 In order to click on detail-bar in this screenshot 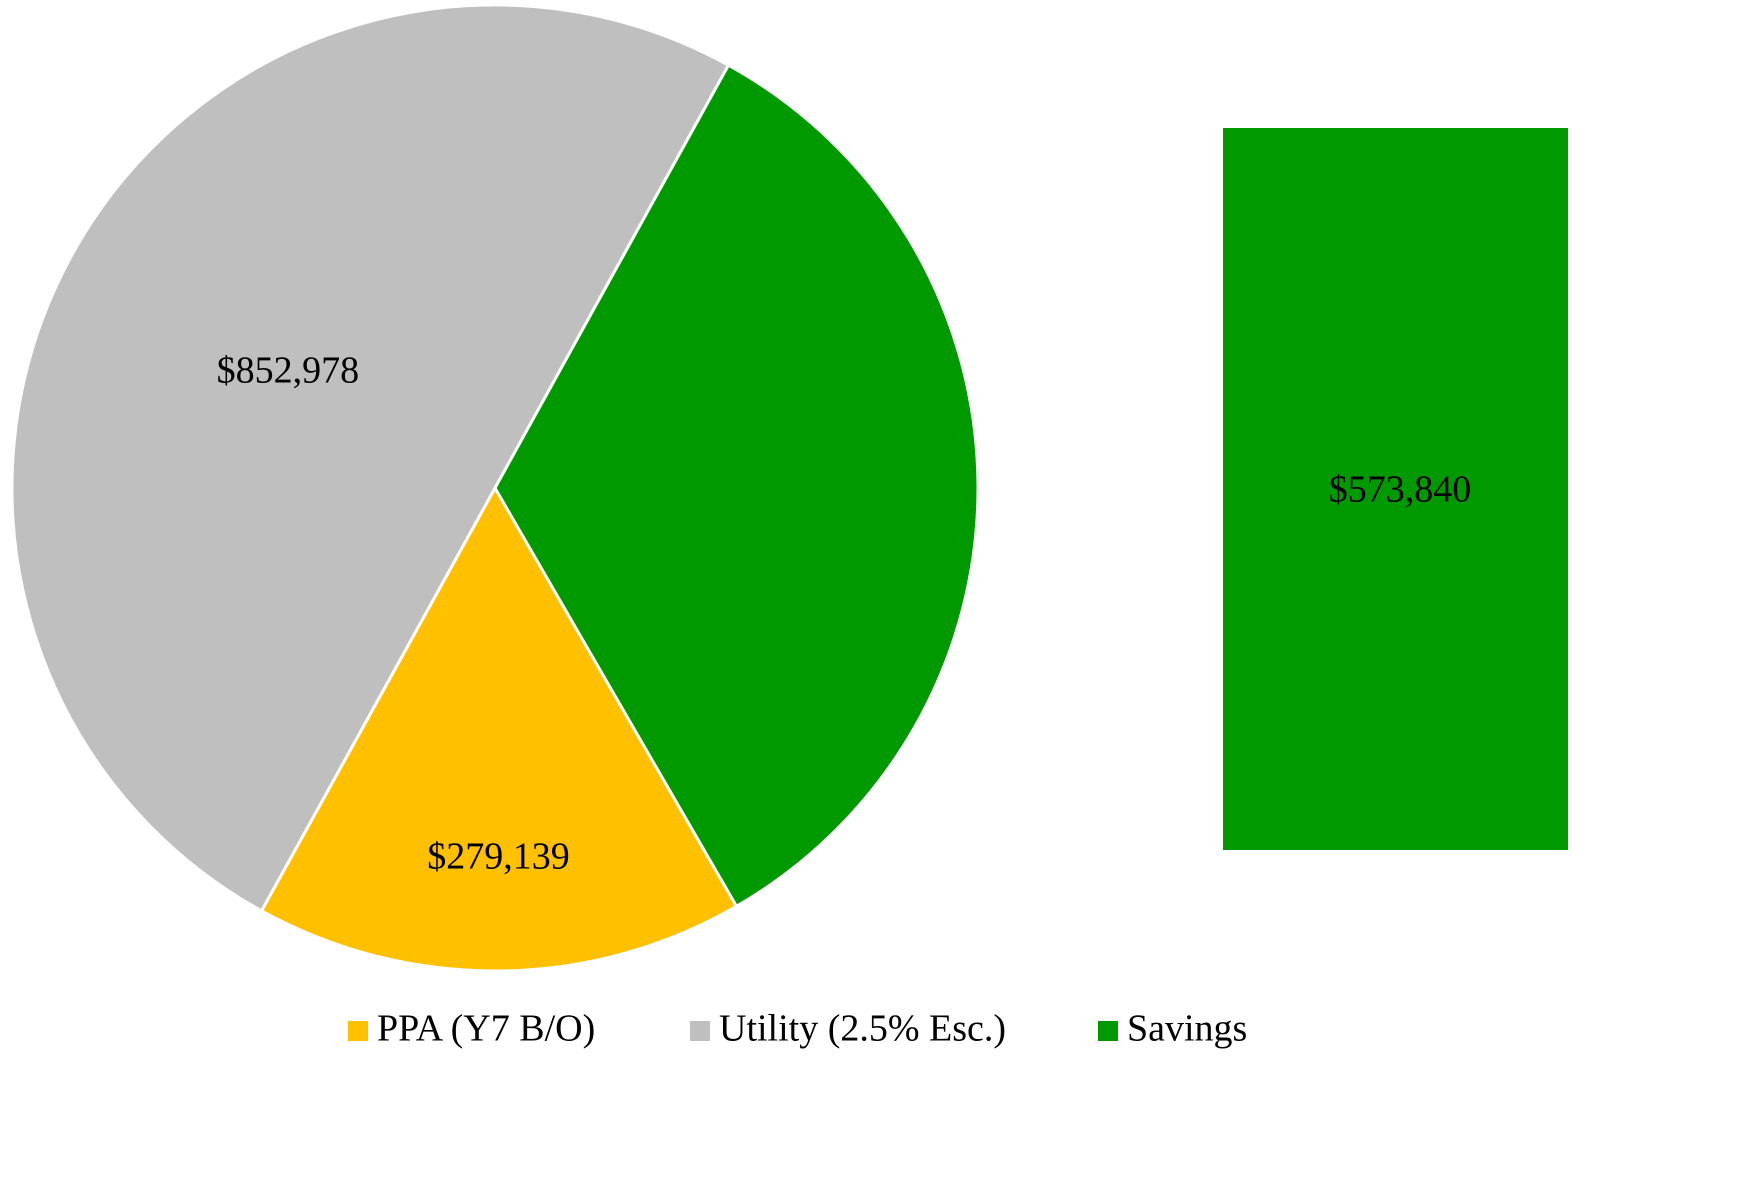, I will do `click(1395, 489)`.